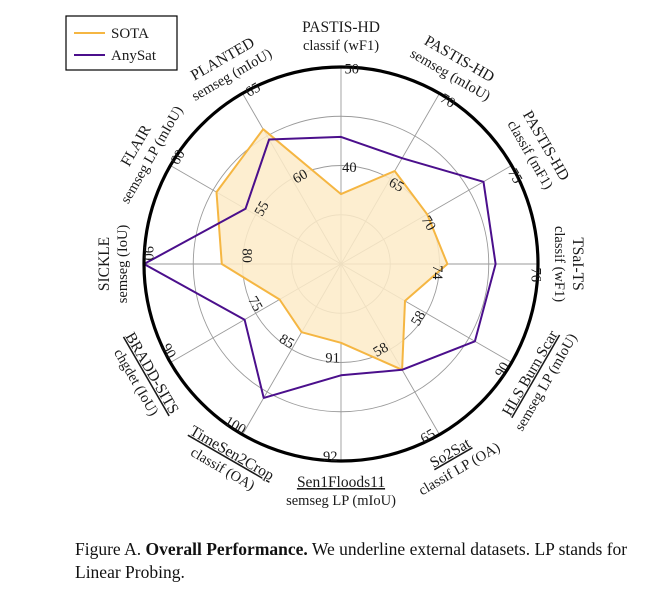  Describe the element at coordinates (332, 249) in the screenshot. I see `series-sota-area` at that location.